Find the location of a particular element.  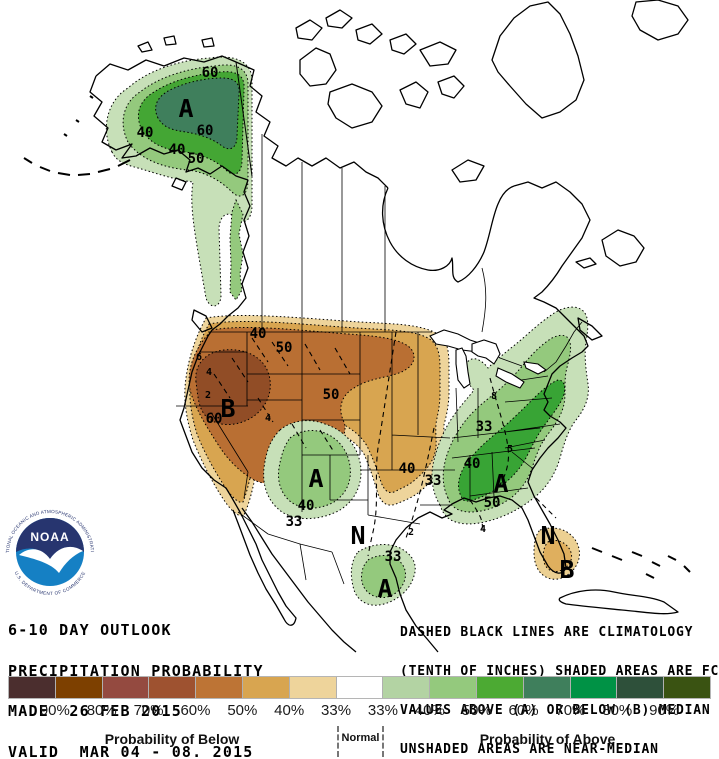

probability-colorbar is located at coordinates (359, 687).